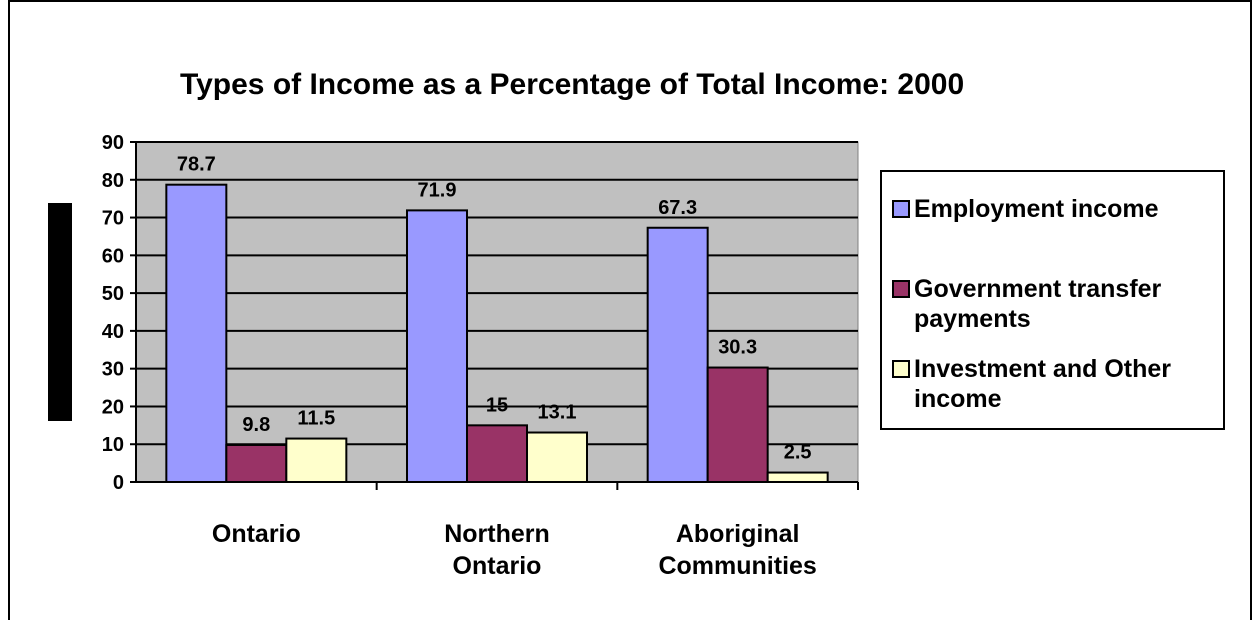 The height and width of the screenshot is (620, 1252). I want to click on y-tick-label: 50, so click(113, 294).